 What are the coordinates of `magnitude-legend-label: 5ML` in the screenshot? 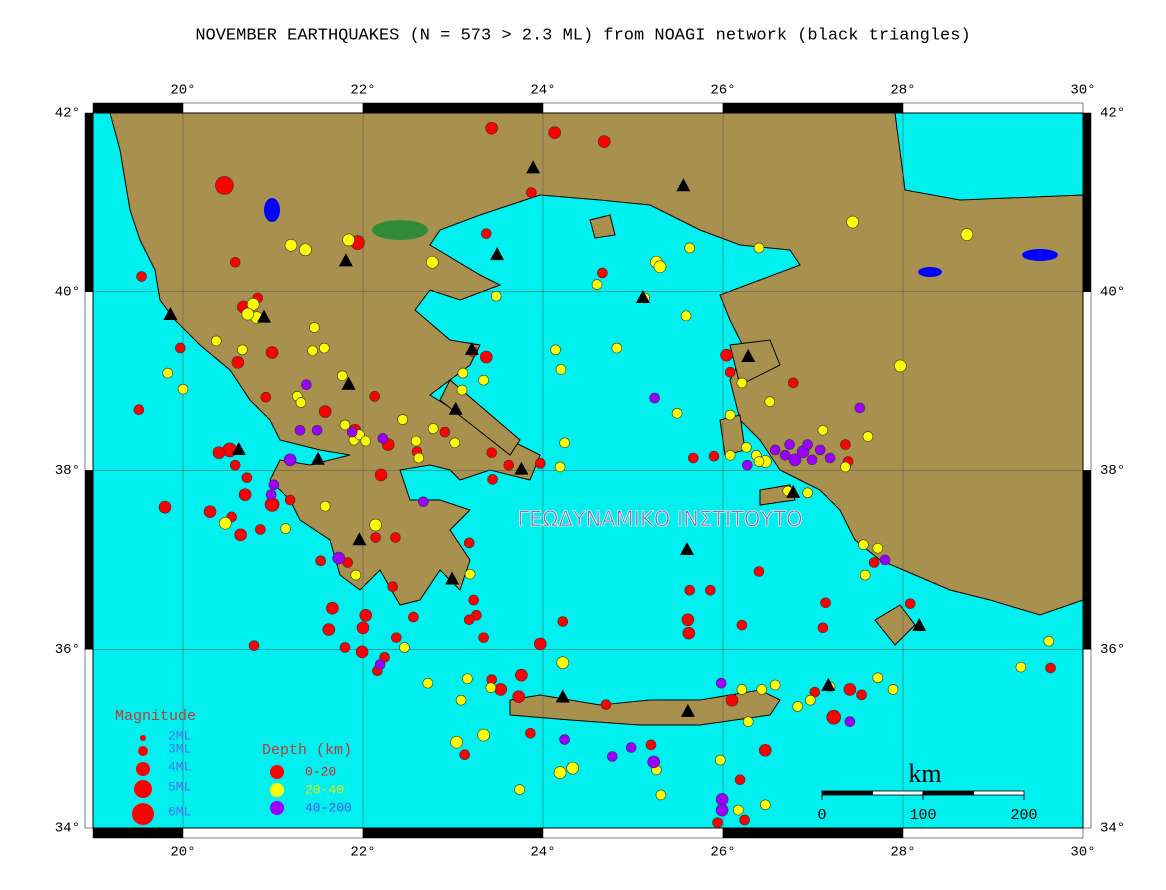 It's located at (179, 786).